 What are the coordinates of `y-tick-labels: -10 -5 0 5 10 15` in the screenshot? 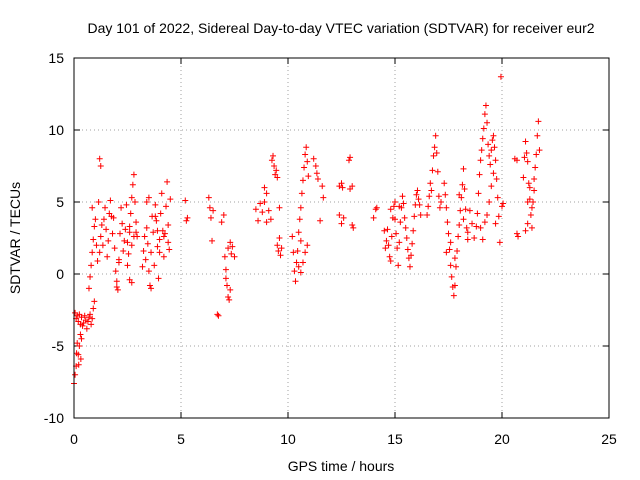 It's located at (54, 238).